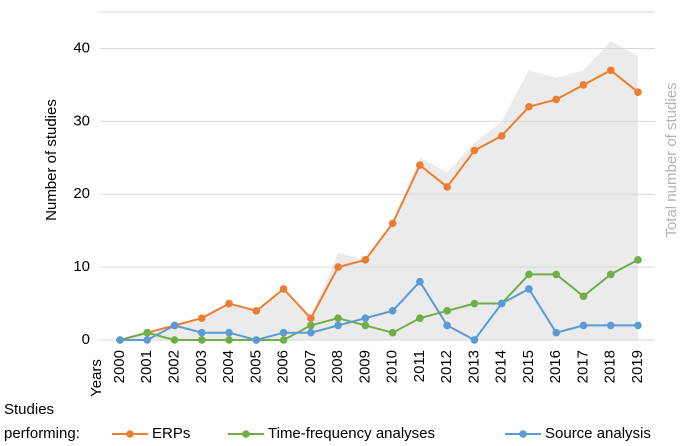  I want to click on x-tick-label: 2007, so click(310, 366).